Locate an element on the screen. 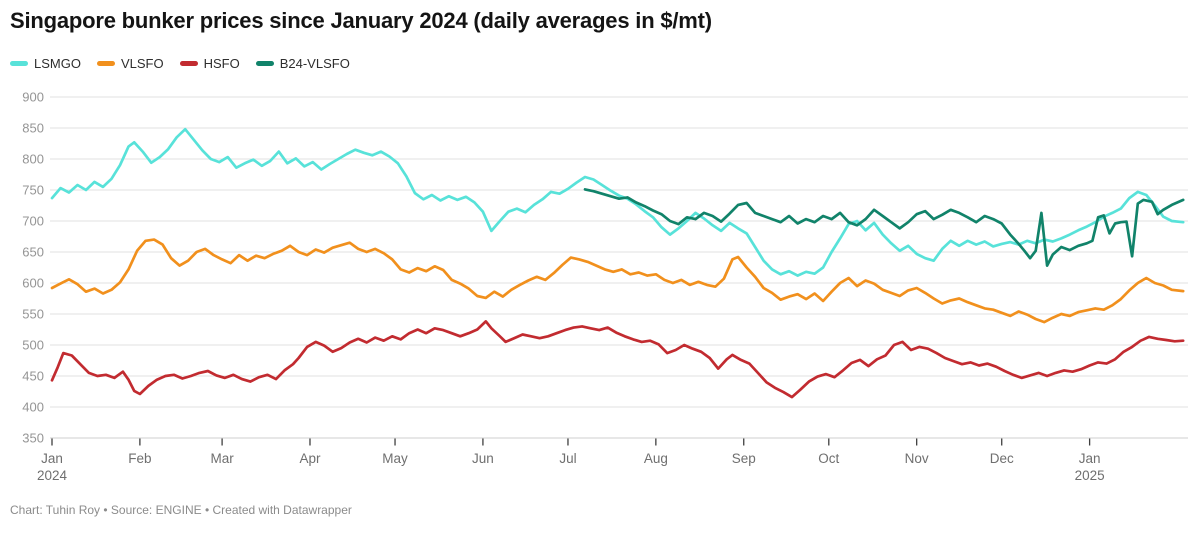  legend-item-B24-VLSFO: B24-VLSFO is located at coordinates (302, 63).